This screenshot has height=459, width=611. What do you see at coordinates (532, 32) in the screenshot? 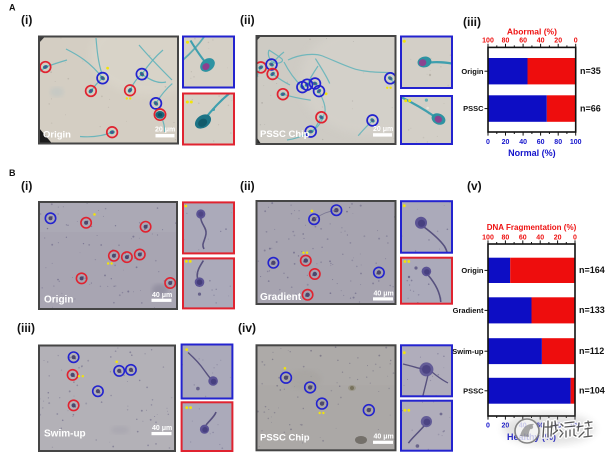
I see `svg-text: Abormal (%)` at bounding box center [532, 32].